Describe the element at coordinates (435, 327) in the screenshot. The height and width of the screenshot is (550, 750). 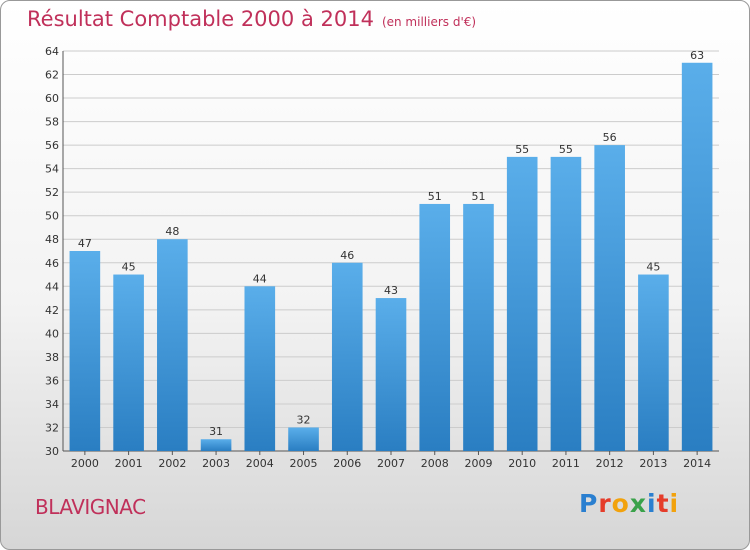
I see `bar-2008` at that location.